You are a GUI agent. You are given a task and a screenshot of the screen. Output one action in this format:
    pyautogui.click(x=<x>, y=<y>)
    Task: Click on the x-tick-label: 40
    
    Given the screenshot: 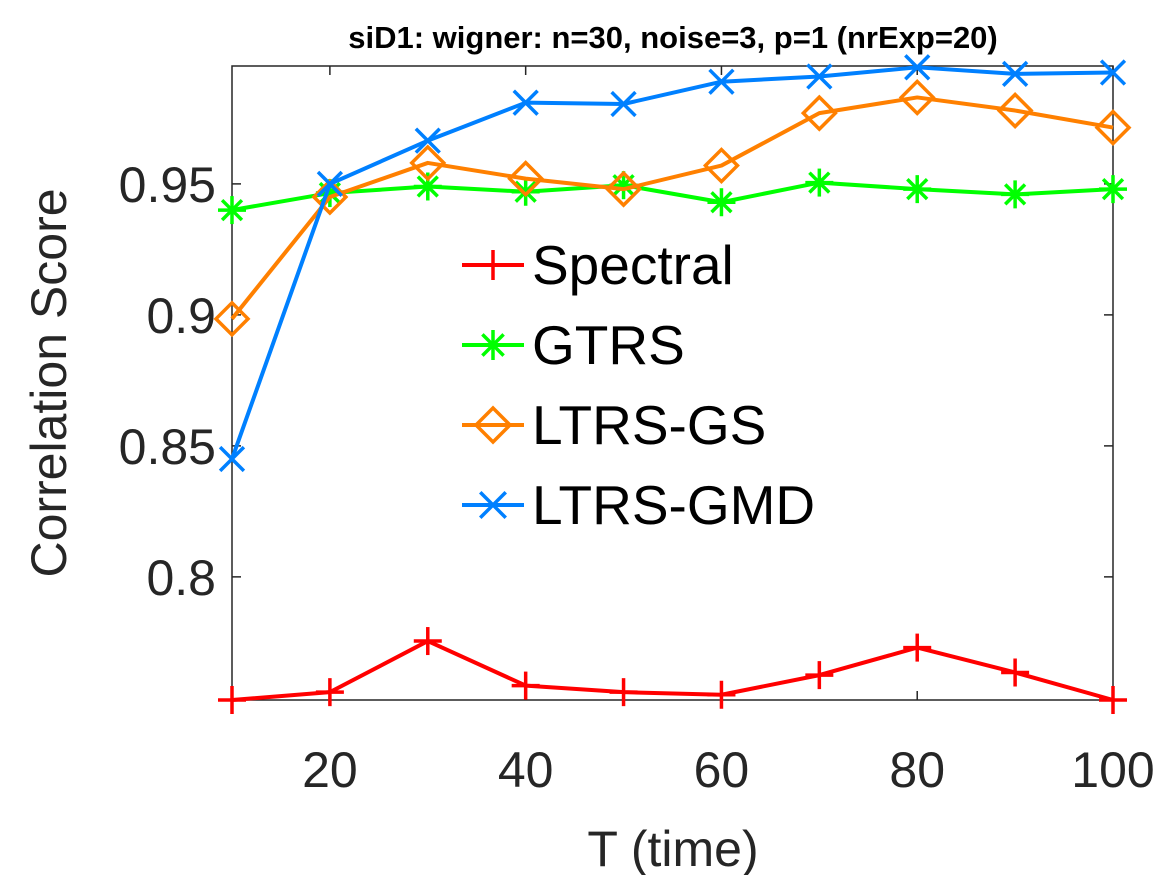 What is the action you would take?
    pyautogui.click(x=526, y=770)
    